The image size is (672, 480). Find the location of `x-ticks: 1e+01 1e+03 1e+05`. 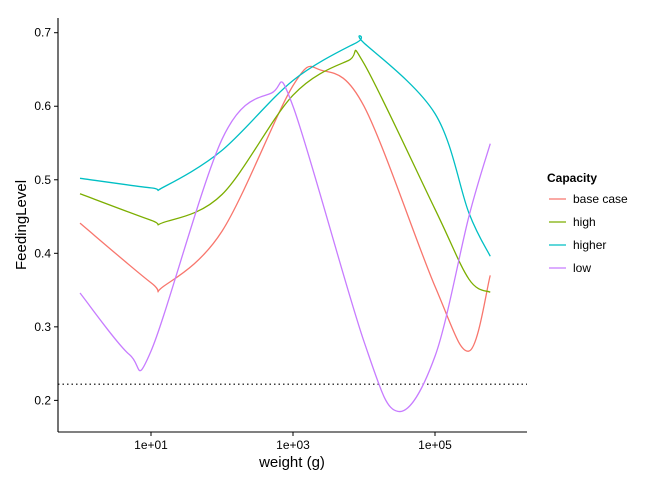

x-ticks: 1e+01 1e+03 1e+05 is located at coordinates (293, 442).